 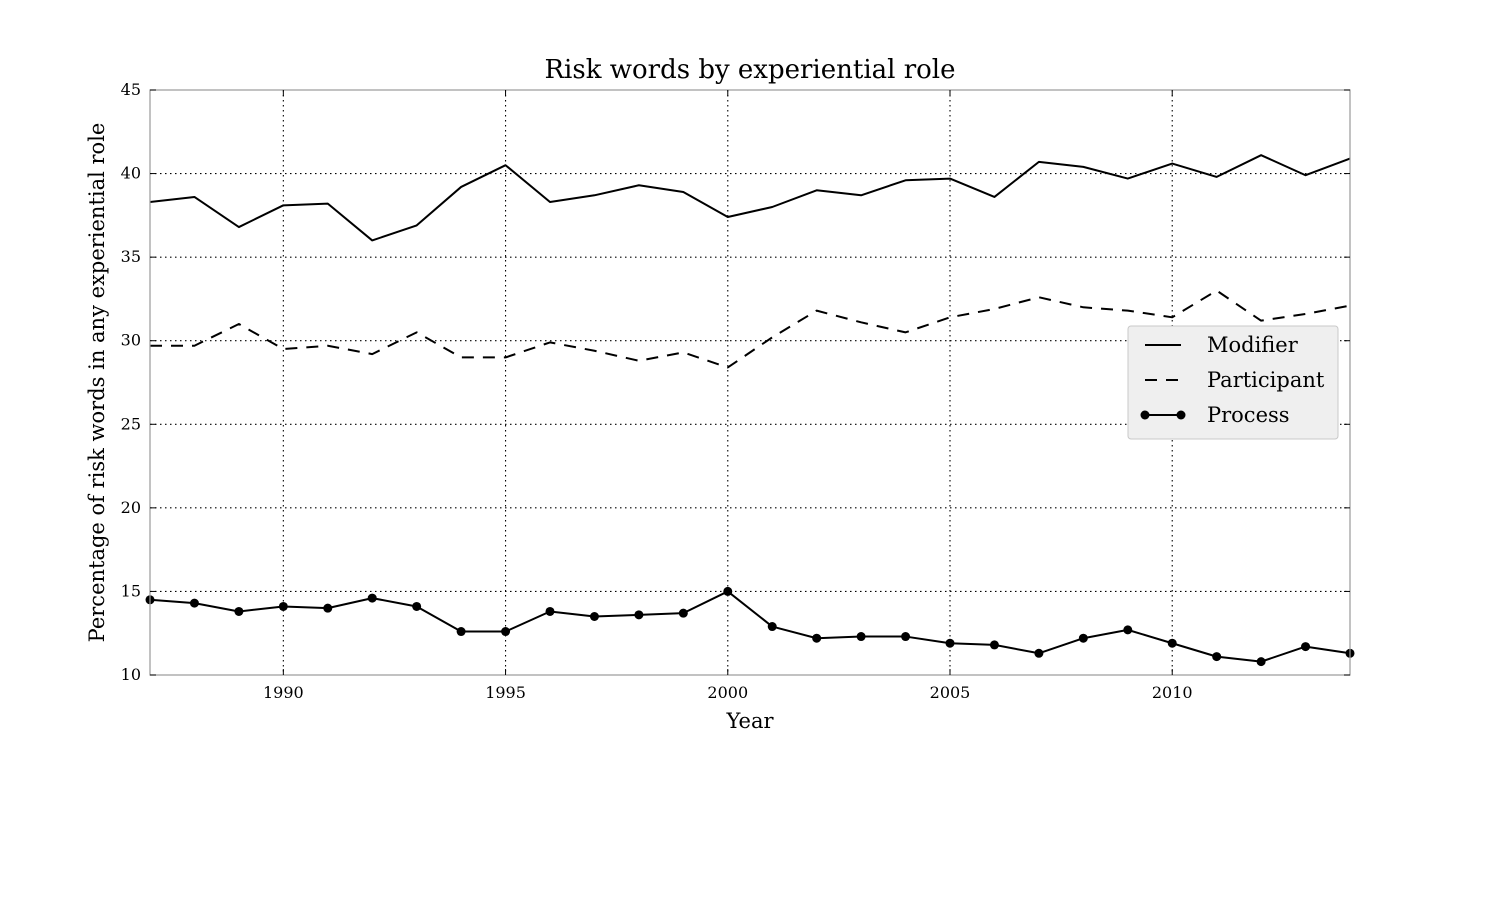 I want to click on x-tick-label: 1990, so click(x=283, y=692).